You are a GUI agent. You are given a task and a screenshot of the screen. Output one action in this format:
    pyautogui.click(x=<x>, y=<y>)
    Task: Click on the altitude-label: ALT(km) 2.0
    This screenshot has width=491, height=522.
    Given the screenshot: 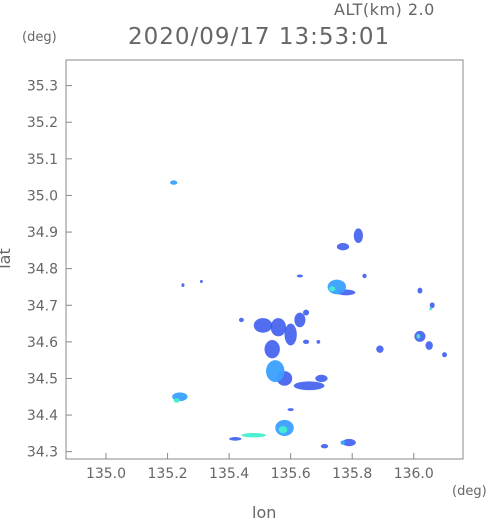 What is the action you would take?
    pyautogui.click(x=384, y=9)
    